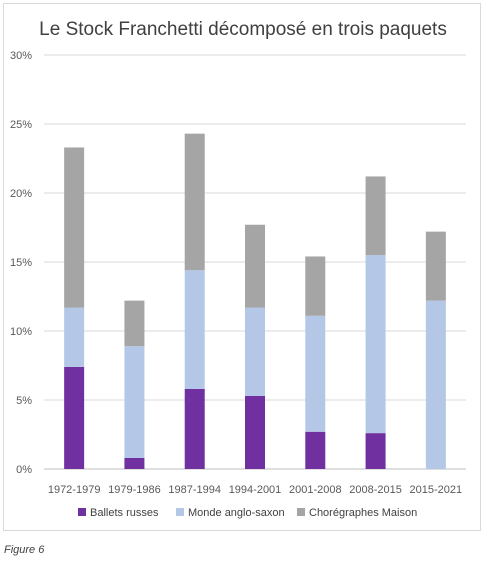  What do you see at coordinates (21, 56) in the screenshot?
I see `y-tick-label: 30%` at bounding box center [21, 56].